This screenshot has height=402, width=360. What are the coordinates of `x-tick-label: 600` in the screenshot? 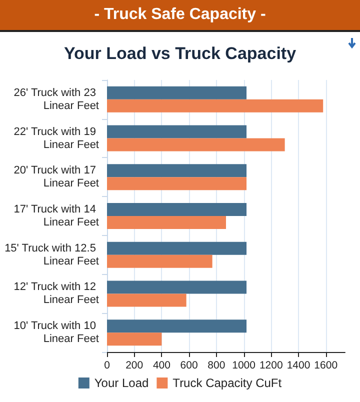 It's located at (189, 366).